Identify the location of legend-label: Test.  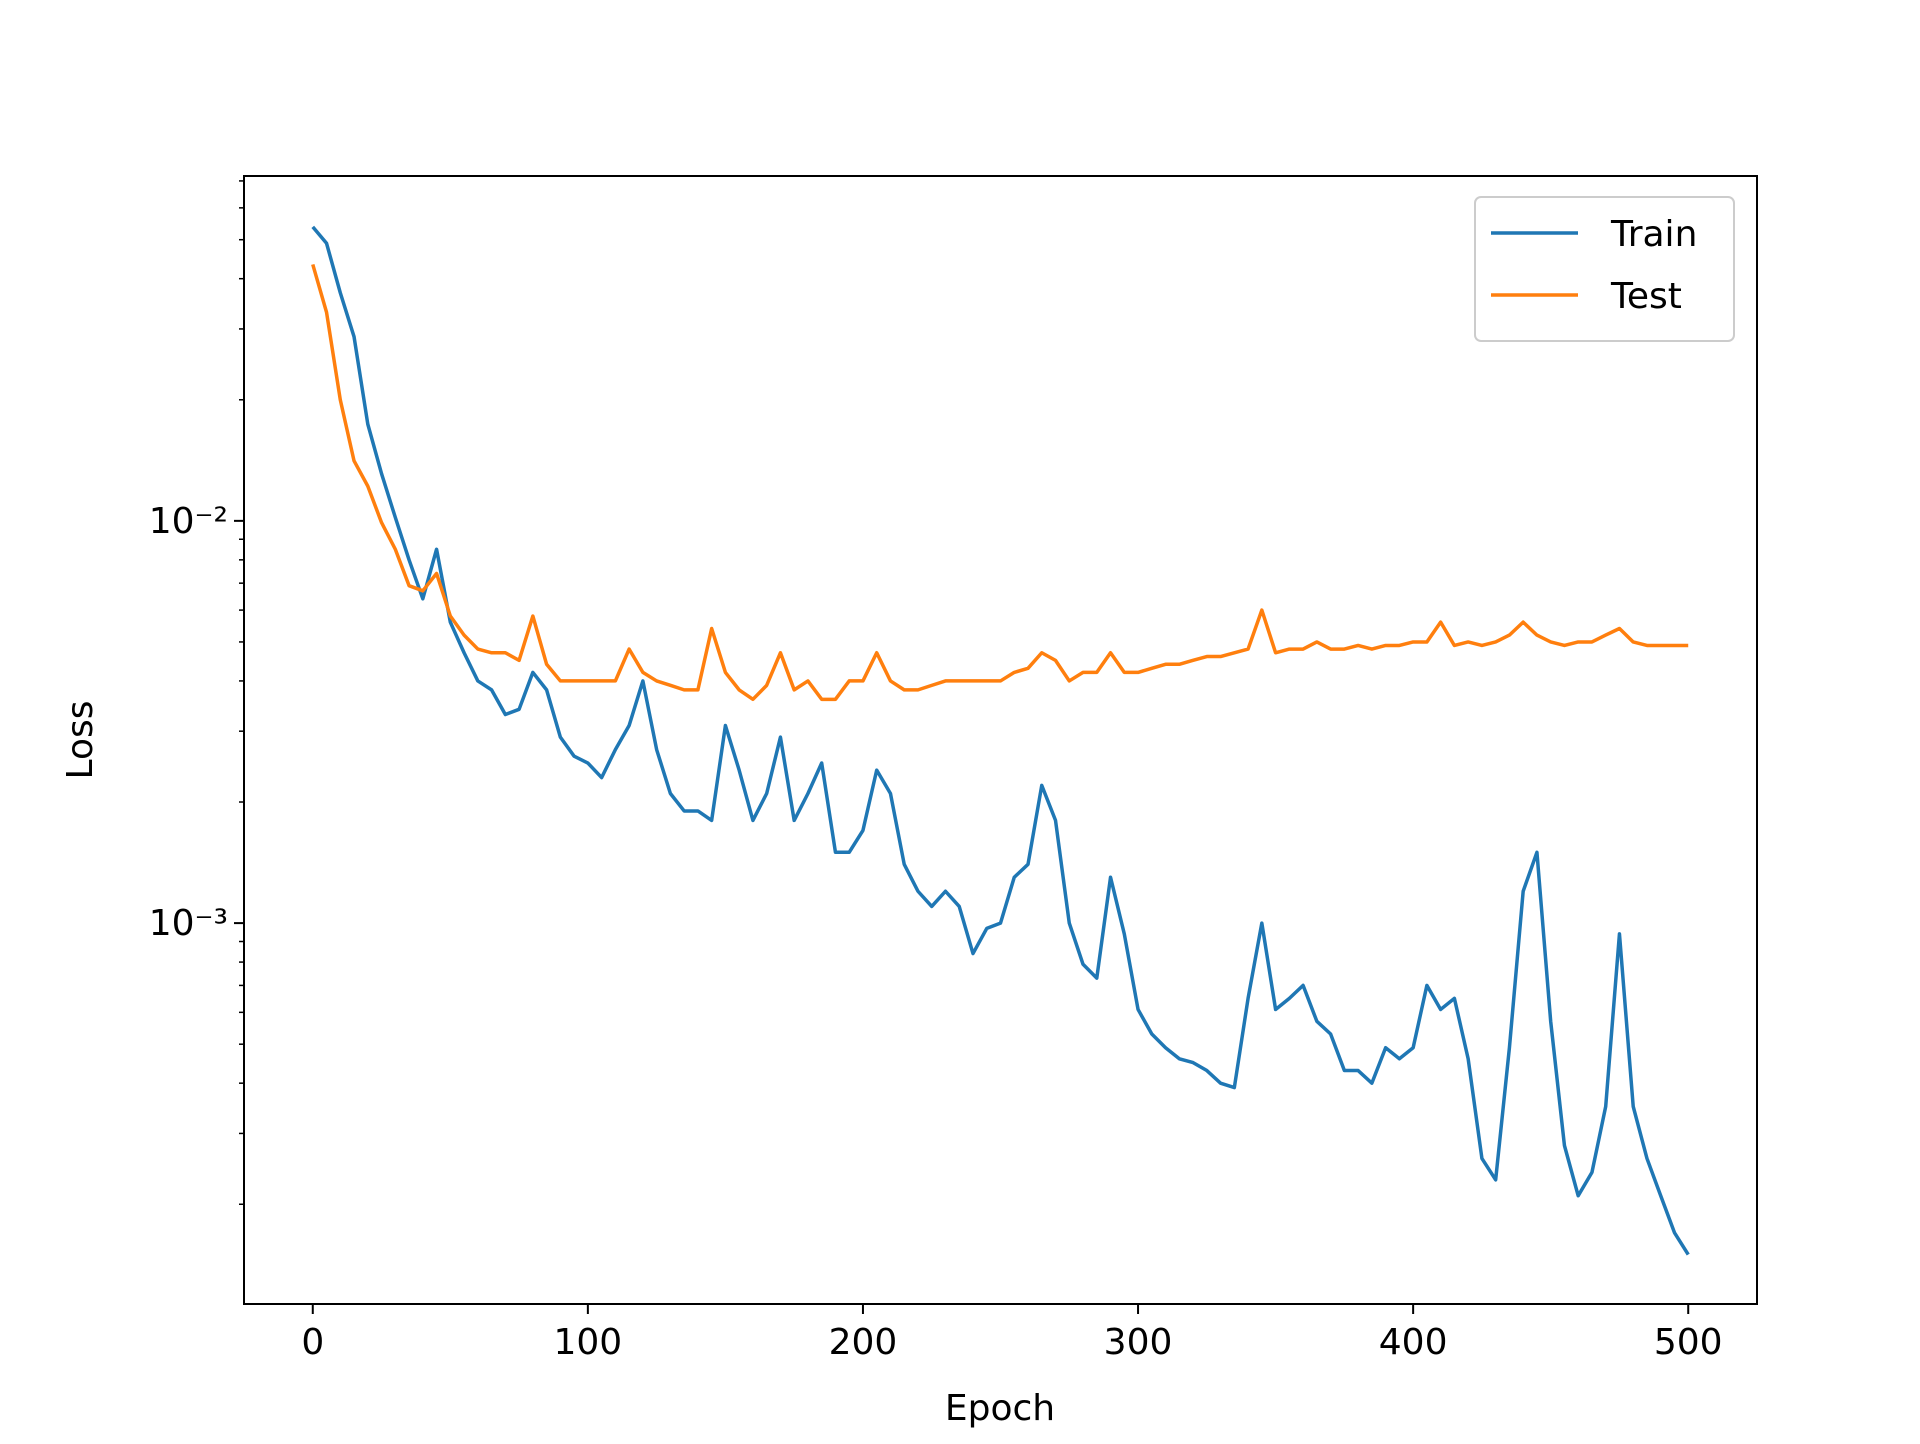
(1646, 296).